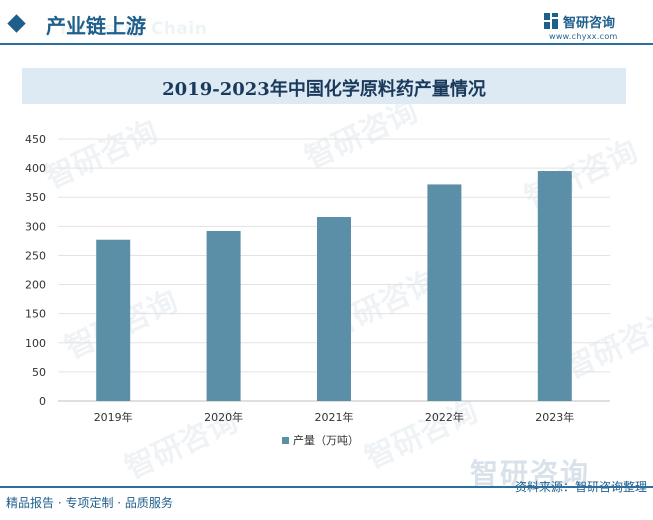  What do you see at coordinates (39, 372) in the screenshot?
I see `y-tick-label: 50` at bounding box center [39, 372].